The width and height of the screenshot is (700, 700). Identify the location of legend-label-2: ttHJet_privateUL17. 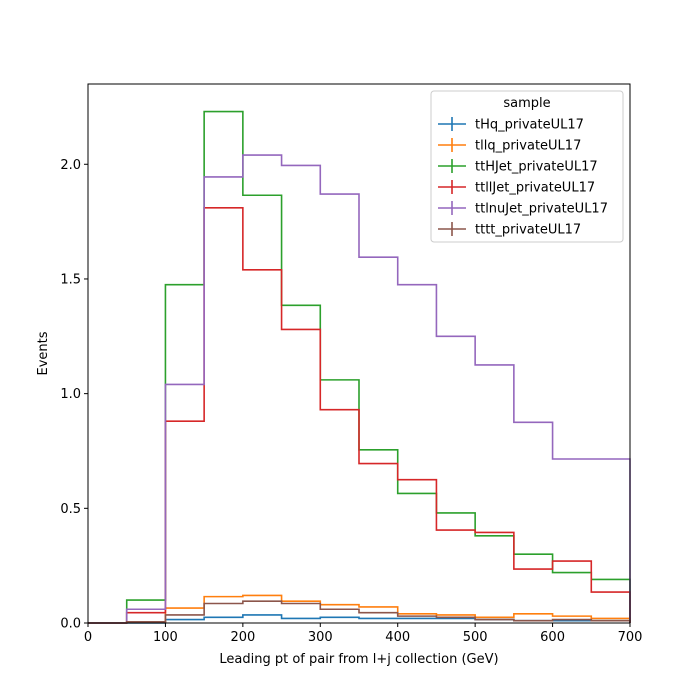
(536, 167).